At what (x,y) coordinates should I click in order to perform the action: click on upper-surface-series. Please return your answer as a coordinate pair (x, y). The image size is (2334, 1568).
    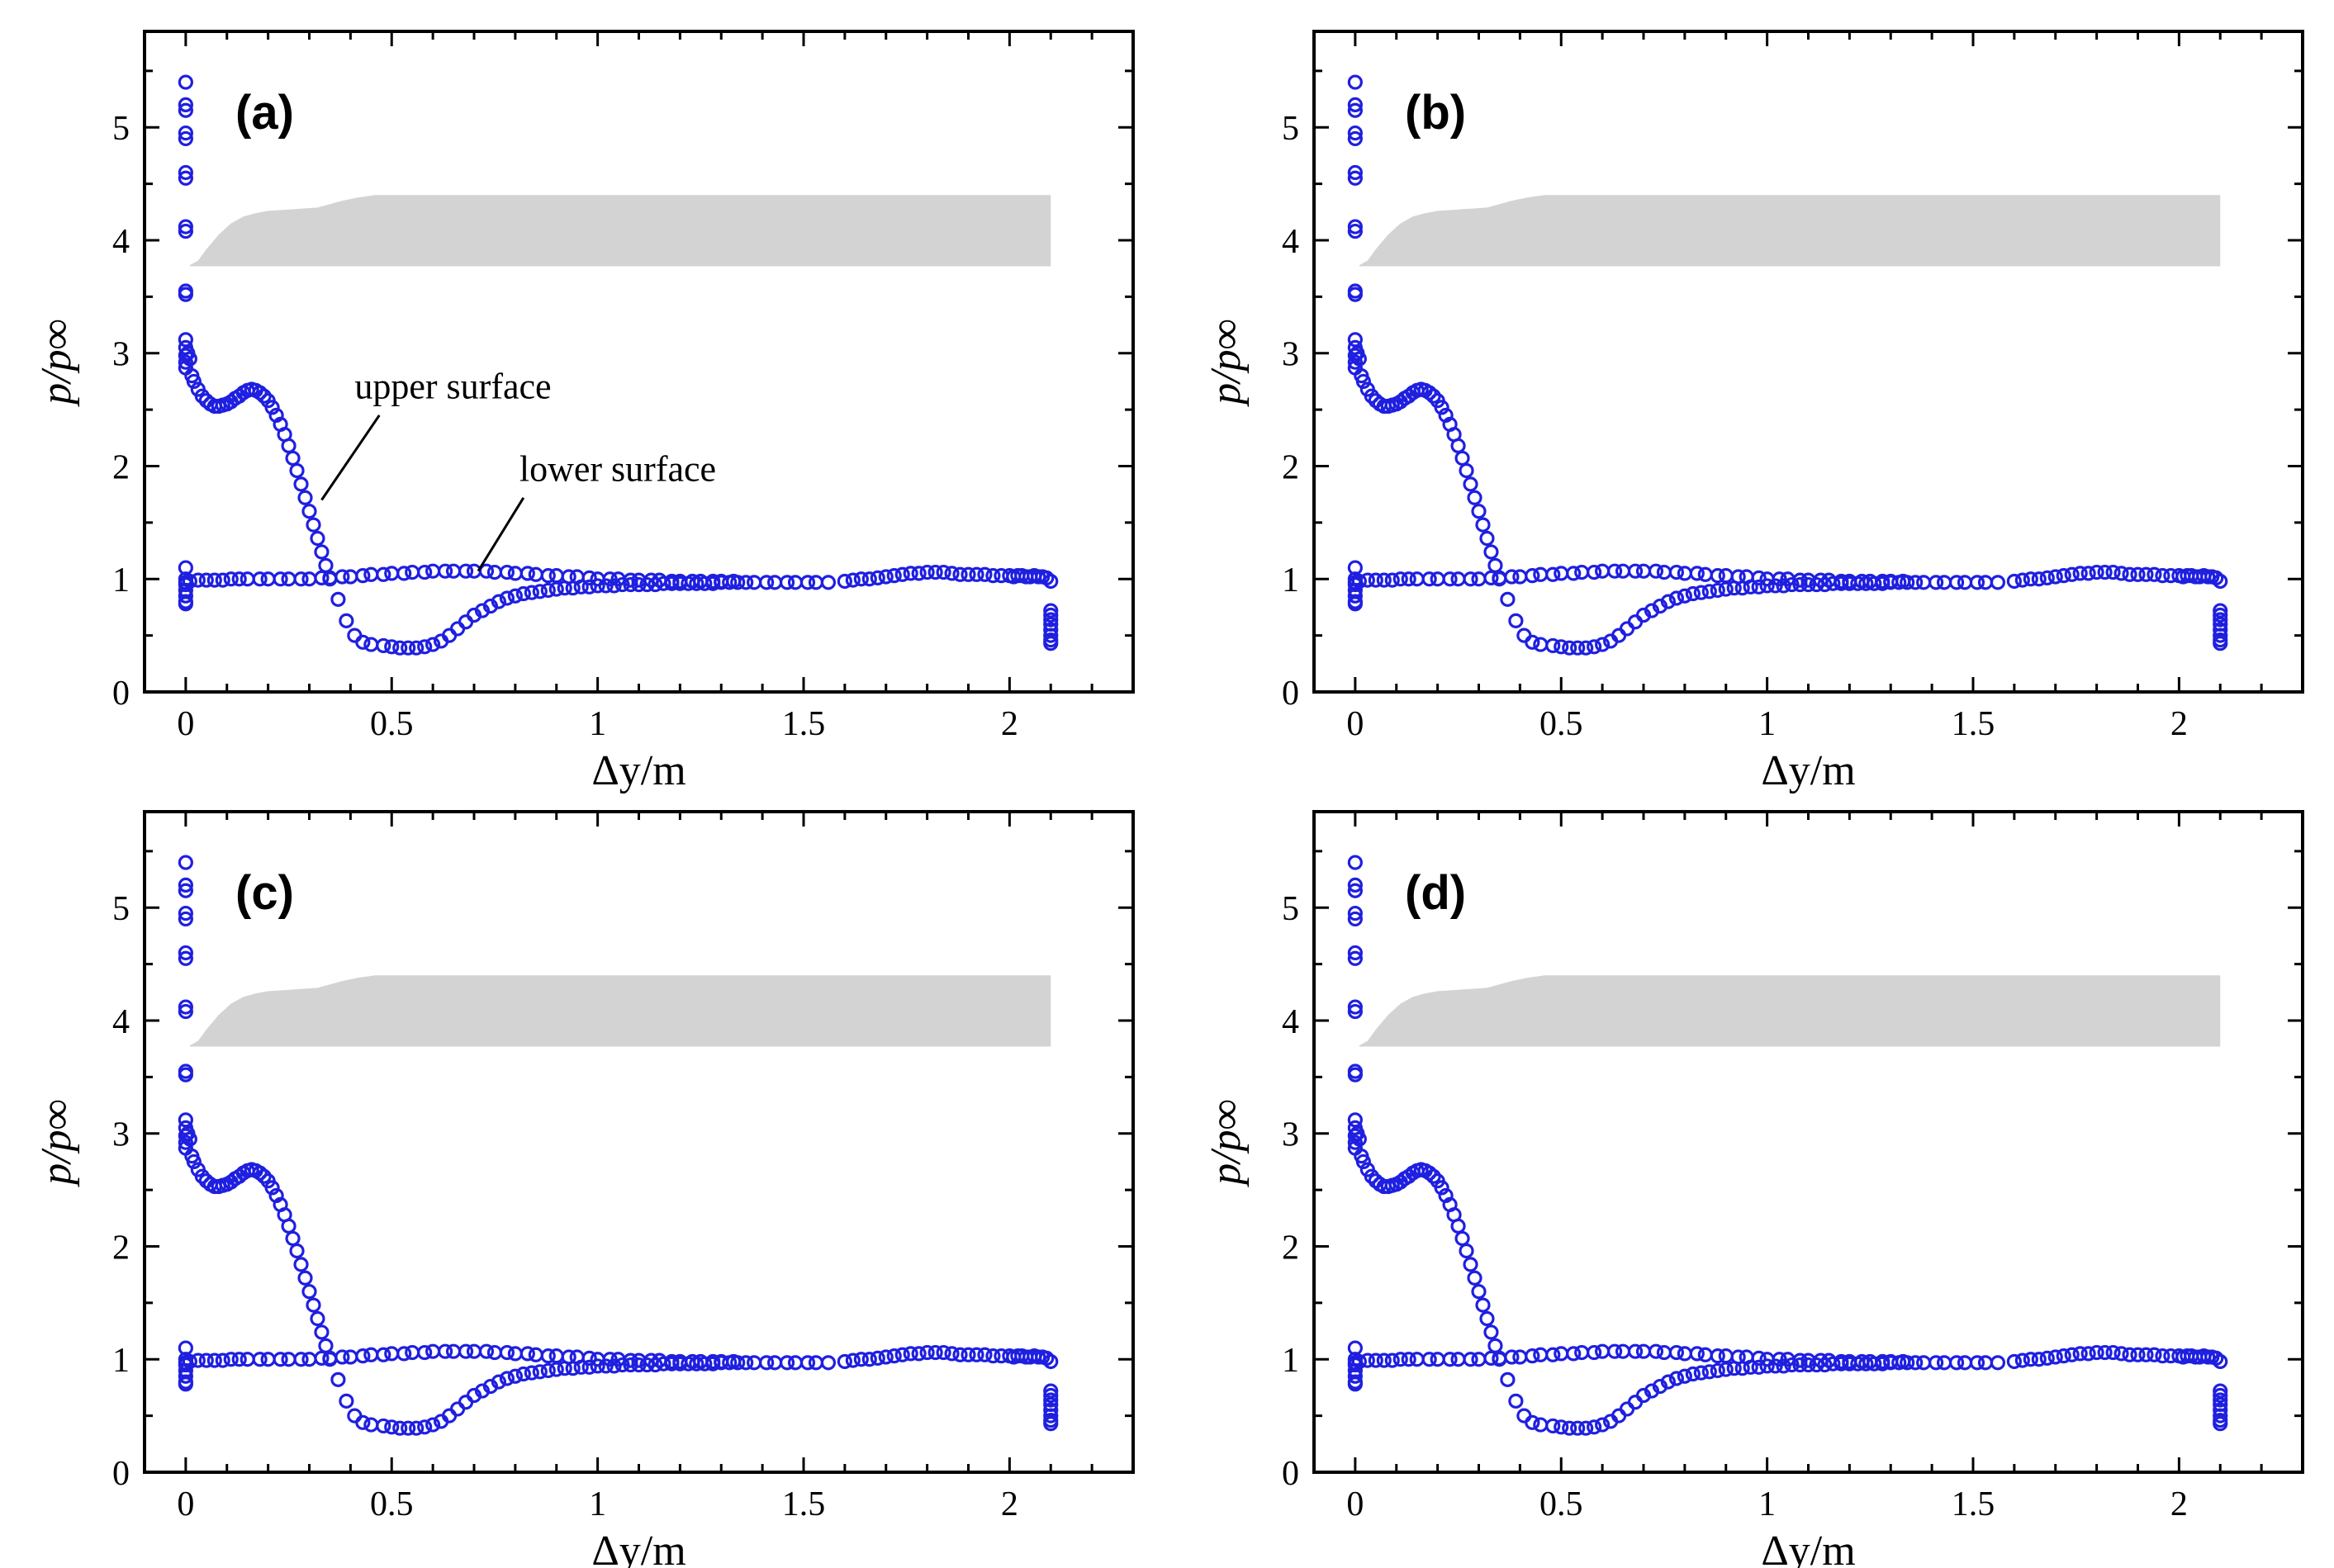
    Looking at the image, I should click on (1631, 365).